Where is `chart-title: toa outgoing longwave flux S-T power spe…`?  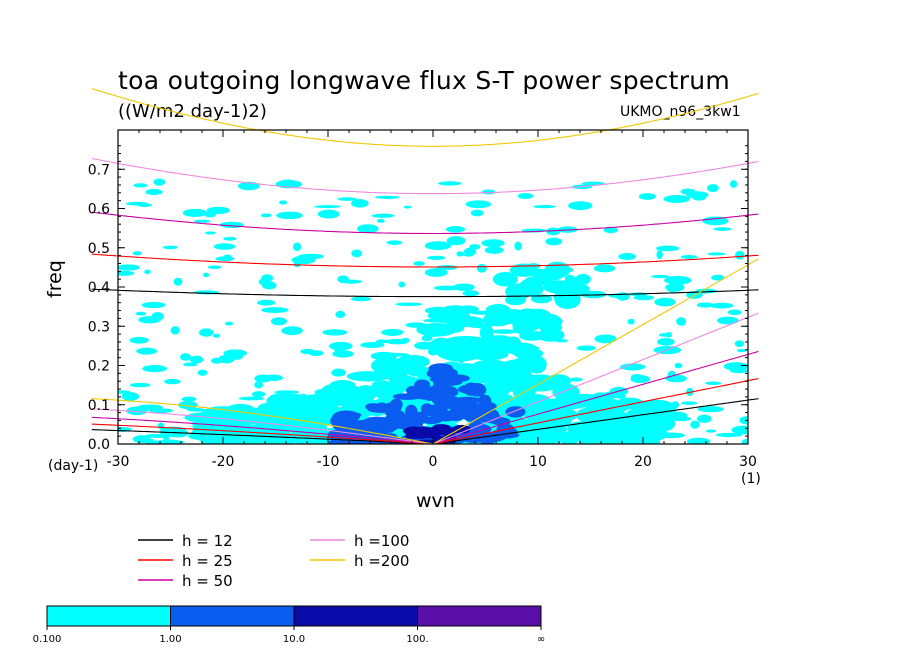 chart-title: toa outgoing longwave flux S-T power spe… is located at coordinates (424, 80).